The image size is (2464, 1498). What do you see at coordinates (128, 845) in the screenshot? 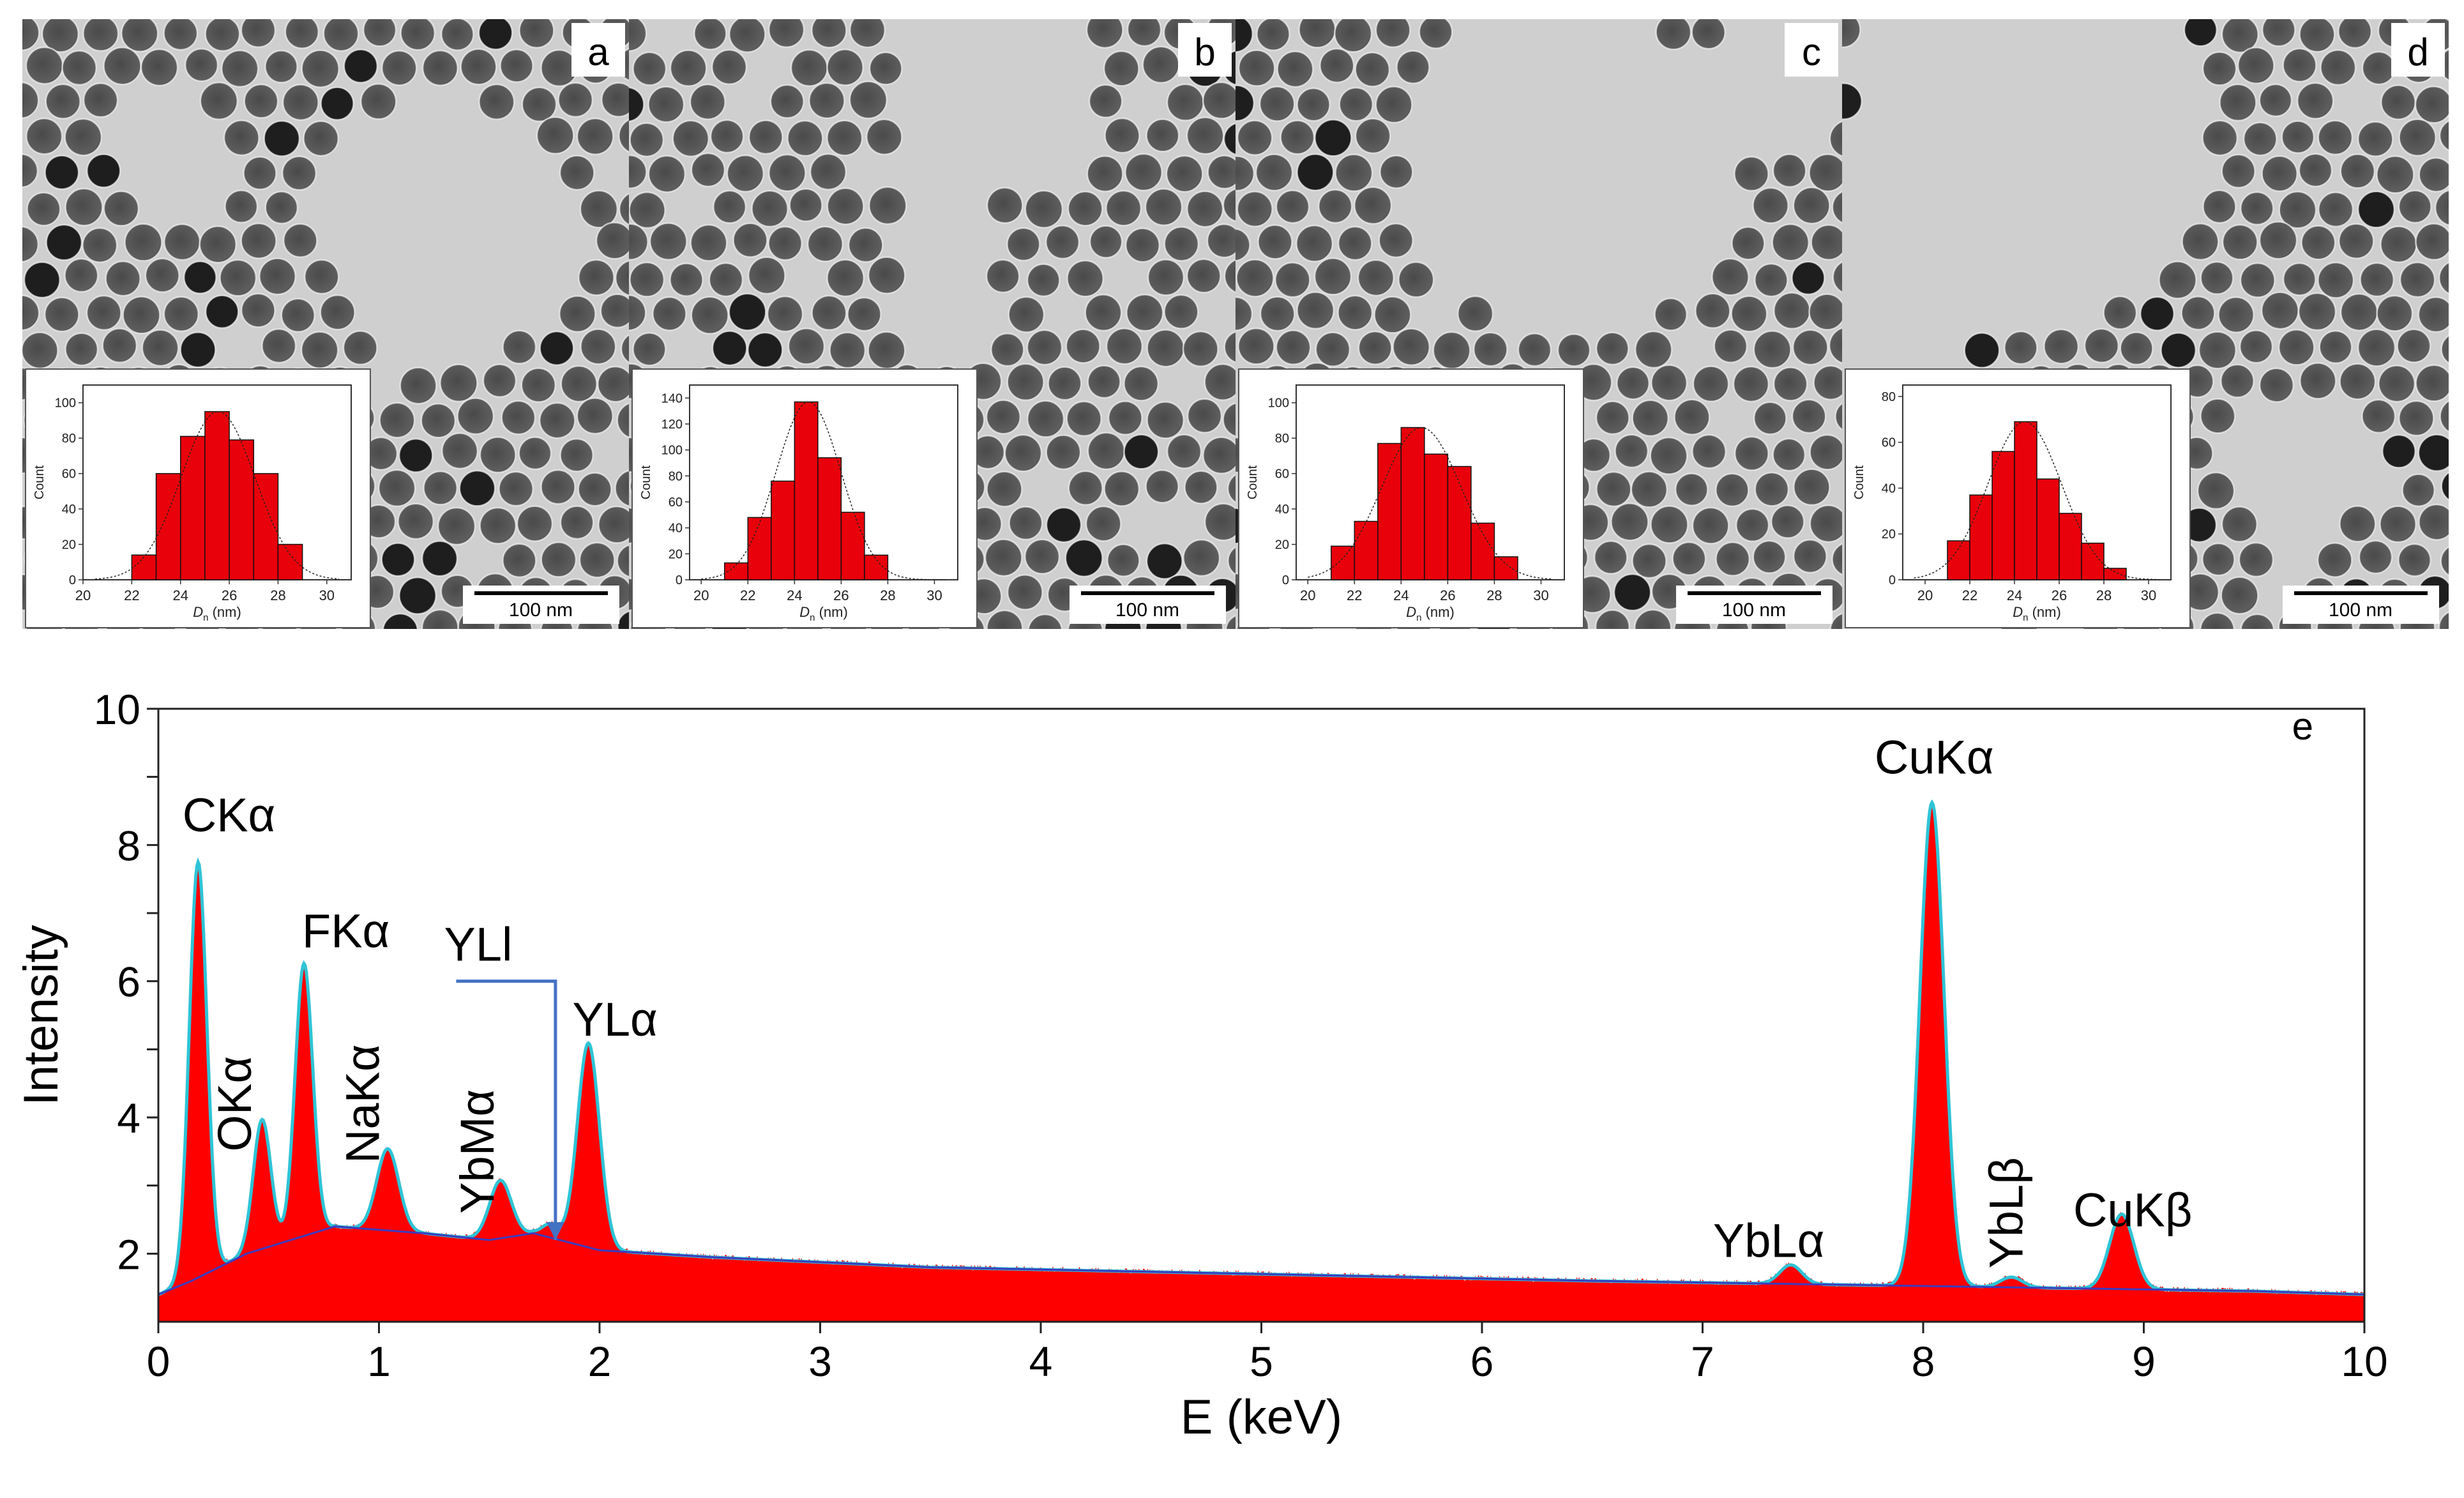
I see `y-tick-label: 8` at bounding box center [128, 845].